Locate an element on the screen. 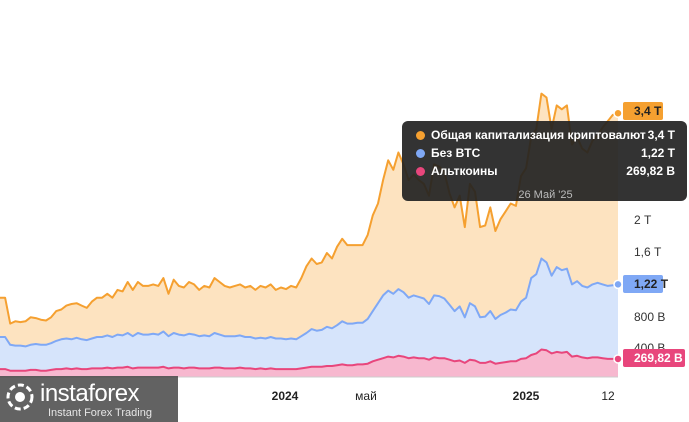 The width and height of the screenshot is (689, 422). x-tick-label: 2024 is located at coordinates (285, 396).